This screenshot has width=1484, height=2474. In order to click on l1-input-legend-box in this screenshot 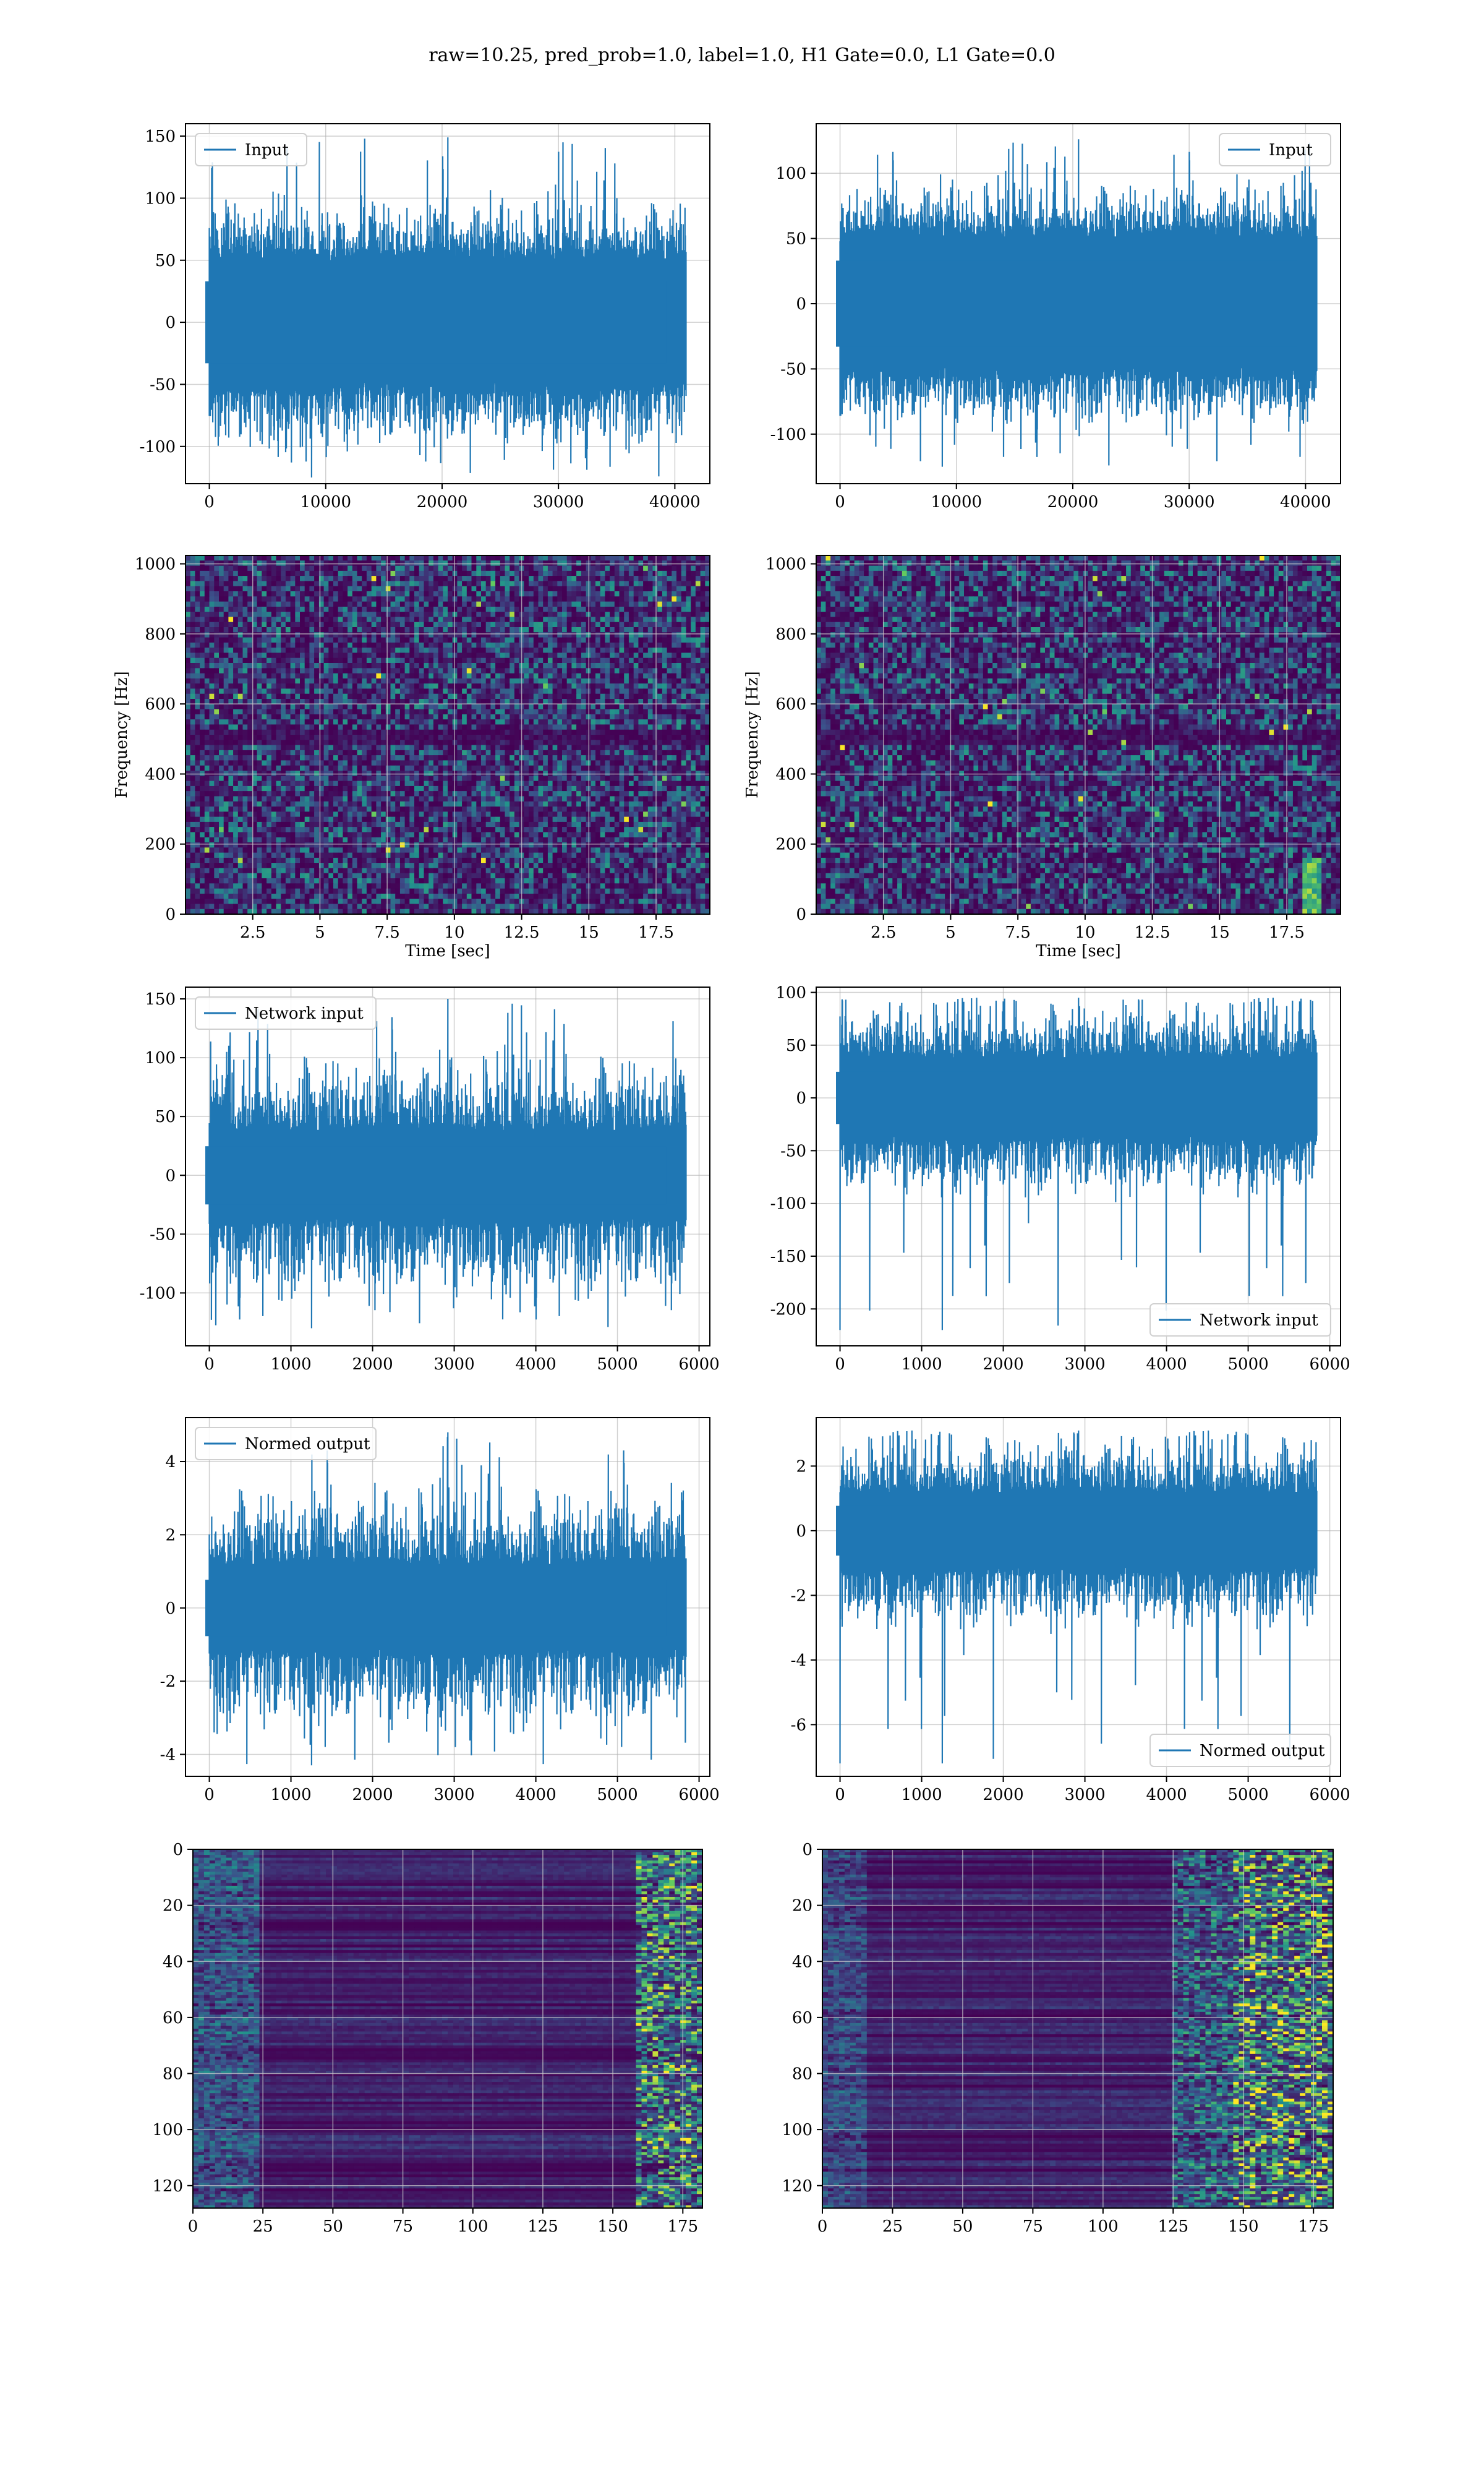, I will do `click(1275, 149)`.